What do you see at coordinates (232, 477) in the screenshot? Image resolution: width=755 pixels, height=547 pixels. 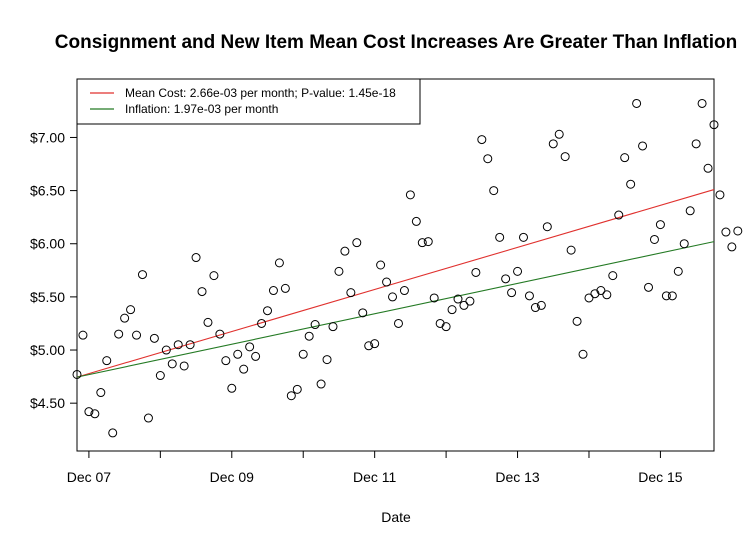 I see `x-tick-label: Dec 09` at bounding box center [232, 477].